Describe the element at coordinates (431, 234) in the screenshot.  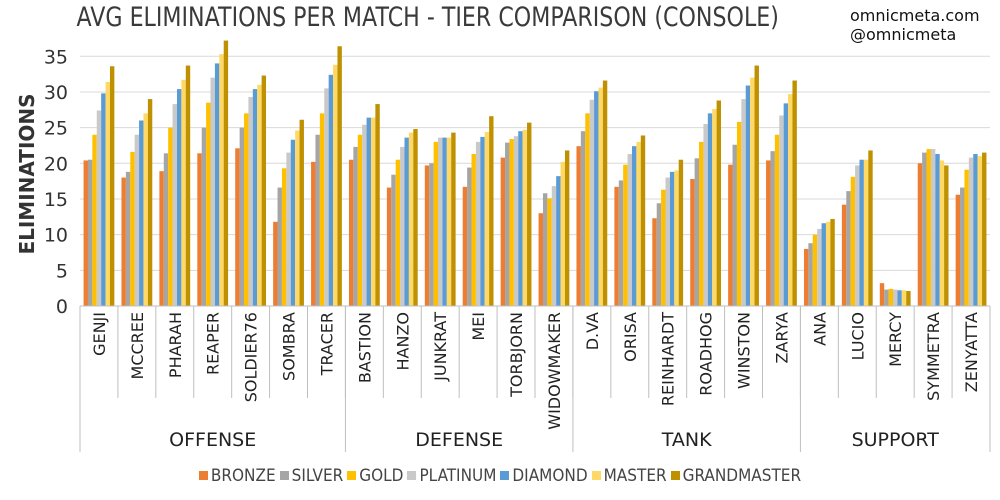
I see `bar-silver-junkrat` at that location.